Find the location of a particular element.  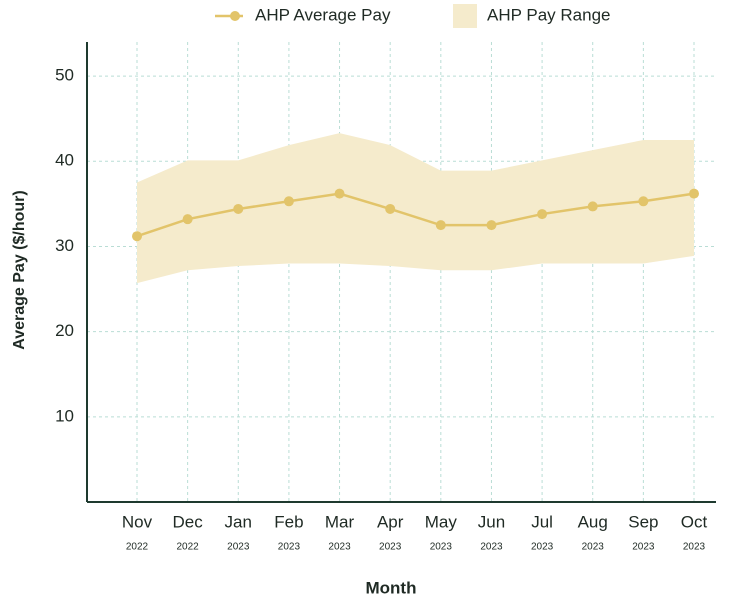

line is located at coordinates (415, 215).